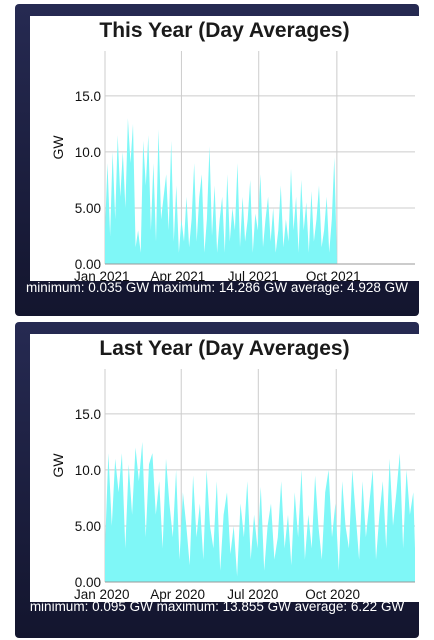  I want to click on x-tick-label: Apr 2020, so click(177, 594).